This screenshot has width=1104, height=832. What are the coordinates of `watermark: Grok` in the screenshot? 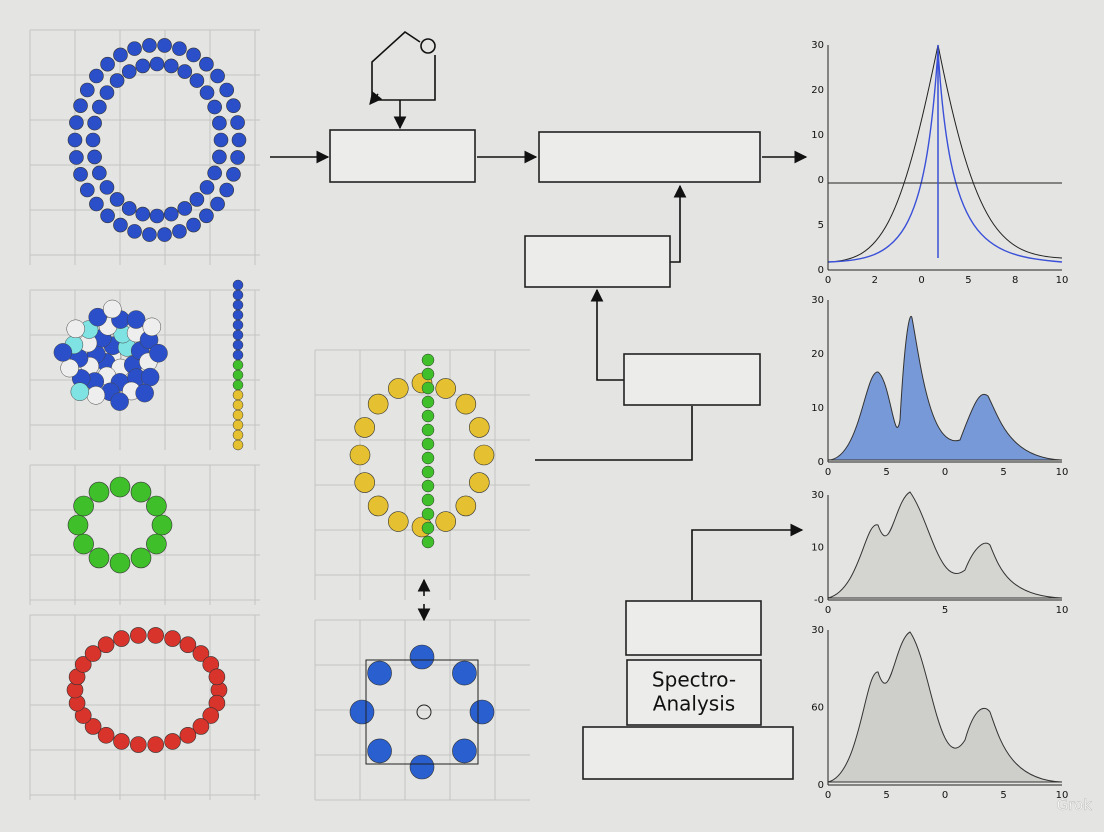 It's located at (1075, 805).